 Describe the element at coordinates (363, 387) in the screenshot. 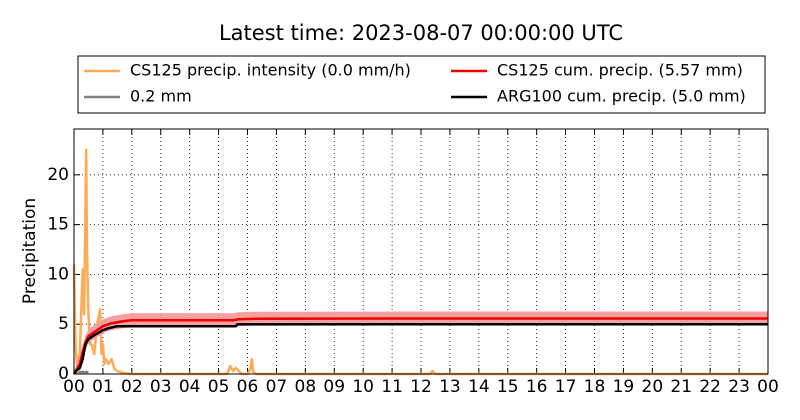

I see `x-tick-label: 10` at that location.